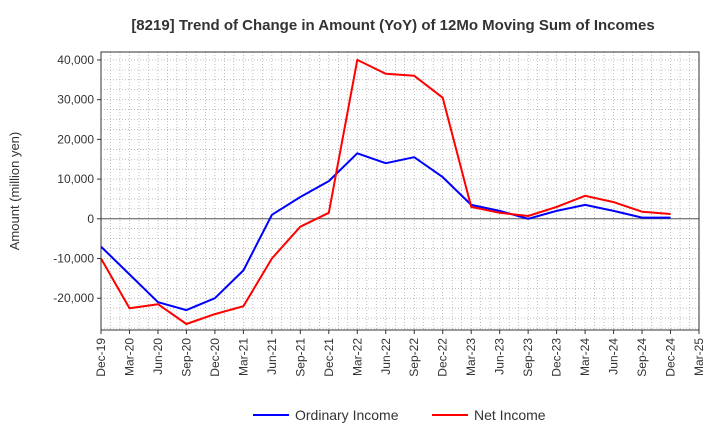 Image resolution: width=720 pixels, height=440 pixels. What do you see at coordinates (75, 60) in the screenshot?
I see `y-tick-label: 40,000` at bounding box center [75, 60].